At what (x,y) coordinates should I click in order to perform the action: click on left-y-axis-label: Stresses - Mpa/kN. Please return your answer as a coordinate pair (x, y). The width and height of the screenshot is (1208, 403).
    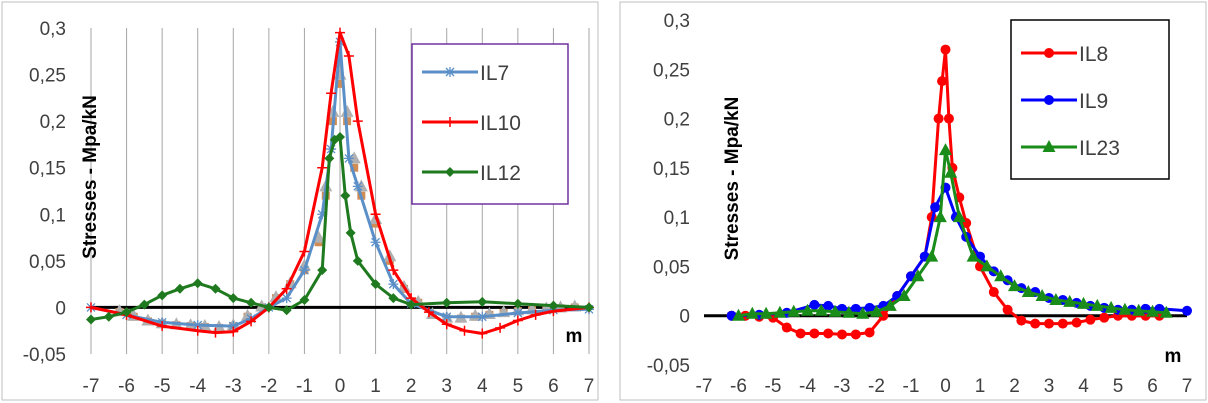
    Looking at the image, I should click on (90, 177).